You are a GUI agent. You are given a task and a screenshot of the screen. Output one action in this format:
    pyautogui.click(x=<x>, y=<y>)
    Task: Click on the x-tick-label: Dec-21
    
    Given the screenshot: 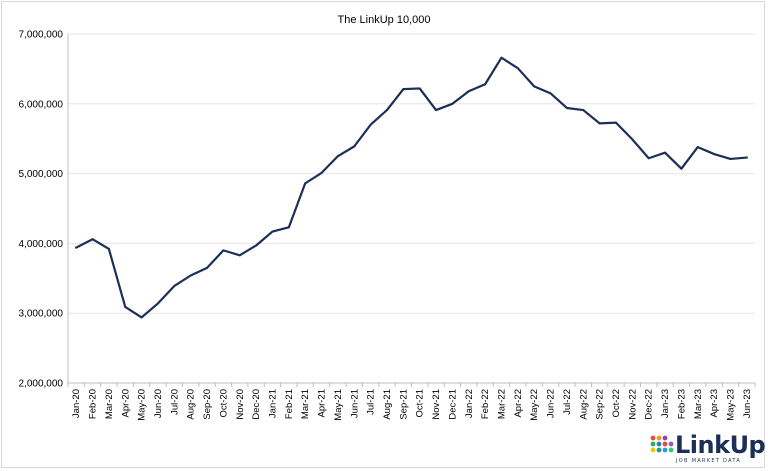 What is the action you would take?
    pyautogui.click(x=452, y=404)
    